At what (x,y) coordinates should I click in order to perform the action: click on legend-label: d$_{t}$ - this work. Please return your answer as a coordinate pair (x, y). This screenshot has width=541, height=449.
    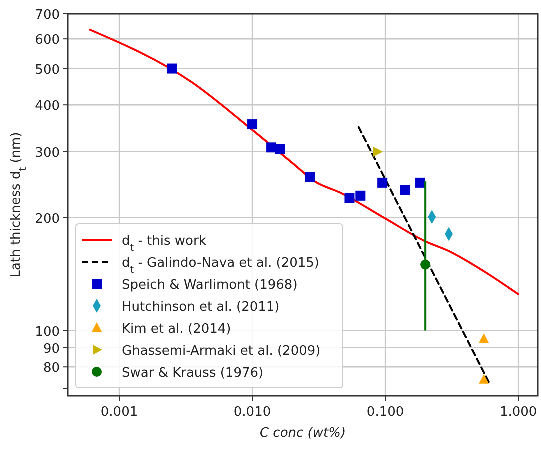
    Looking at the image, I should click on (164, 244).